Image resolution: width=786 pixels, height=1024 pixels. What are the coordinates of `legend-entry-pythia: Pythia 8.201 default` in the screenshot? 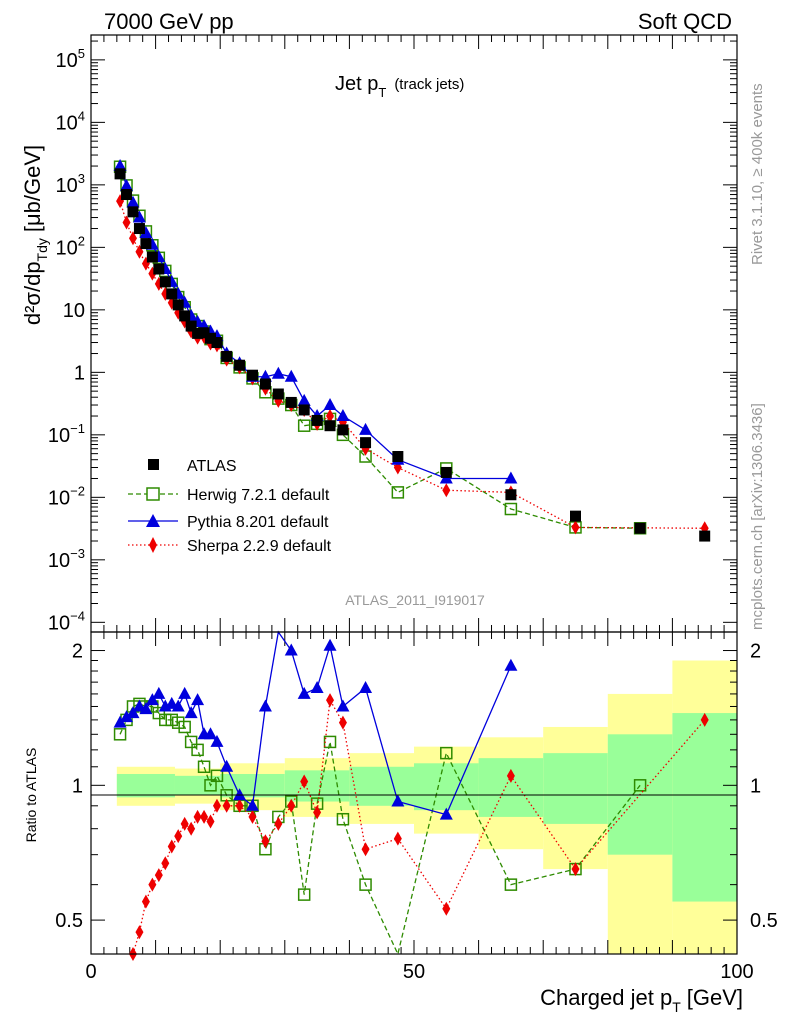 It's located at (228, 522).